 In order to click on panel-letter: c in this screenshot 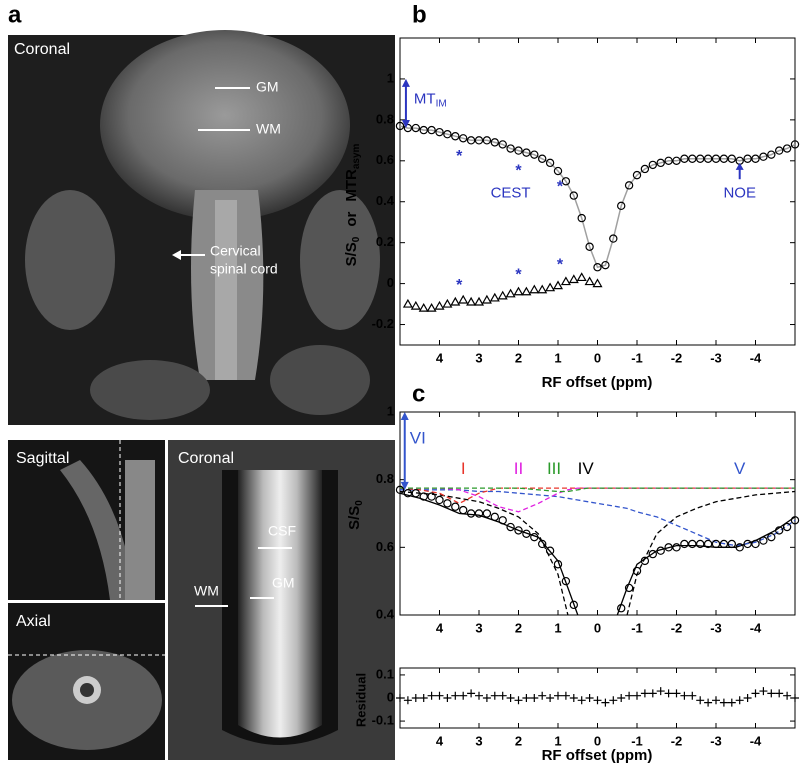, I will do `click(418, 393)`.